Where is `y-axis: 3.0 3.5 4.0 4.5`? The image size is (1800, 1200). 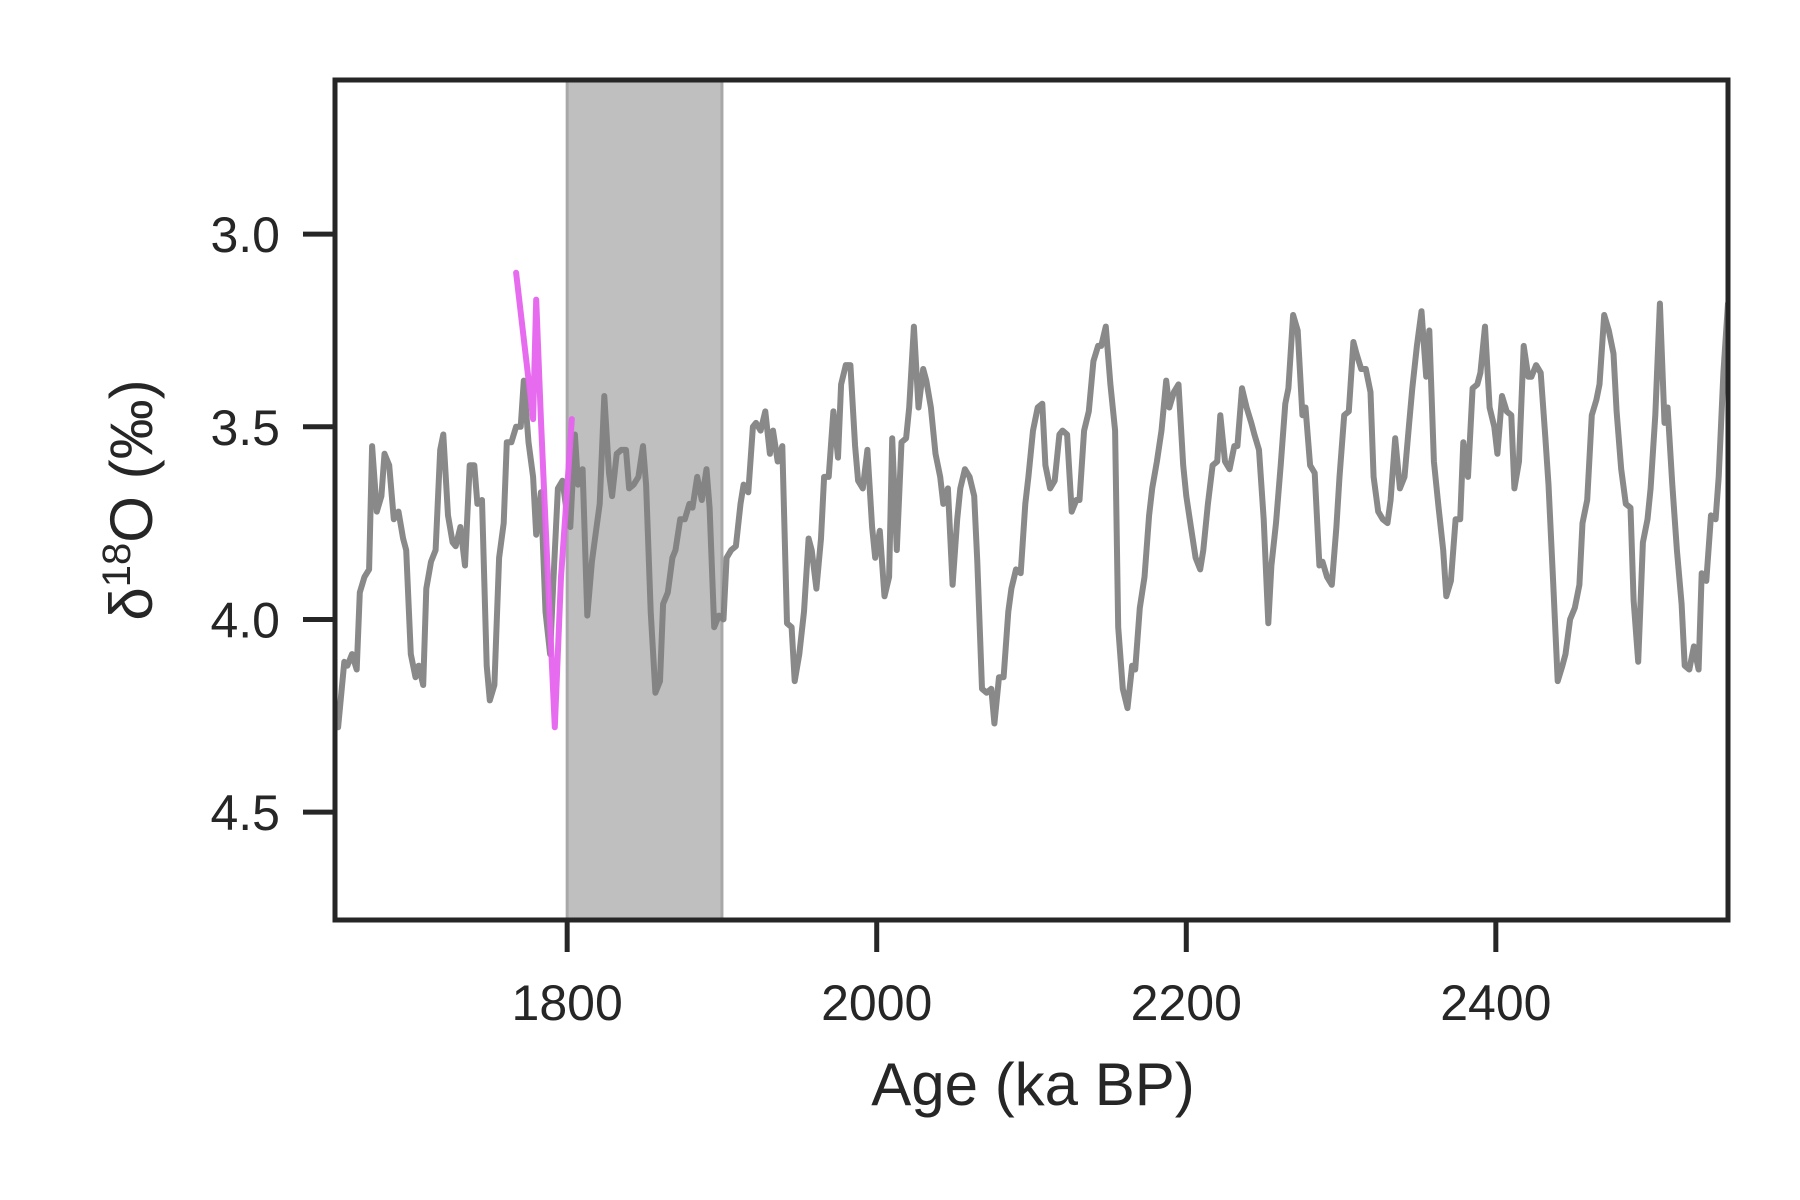
y-axis: 3.0 3.5 4.0 4.5 is located at coordinates (272, 524).